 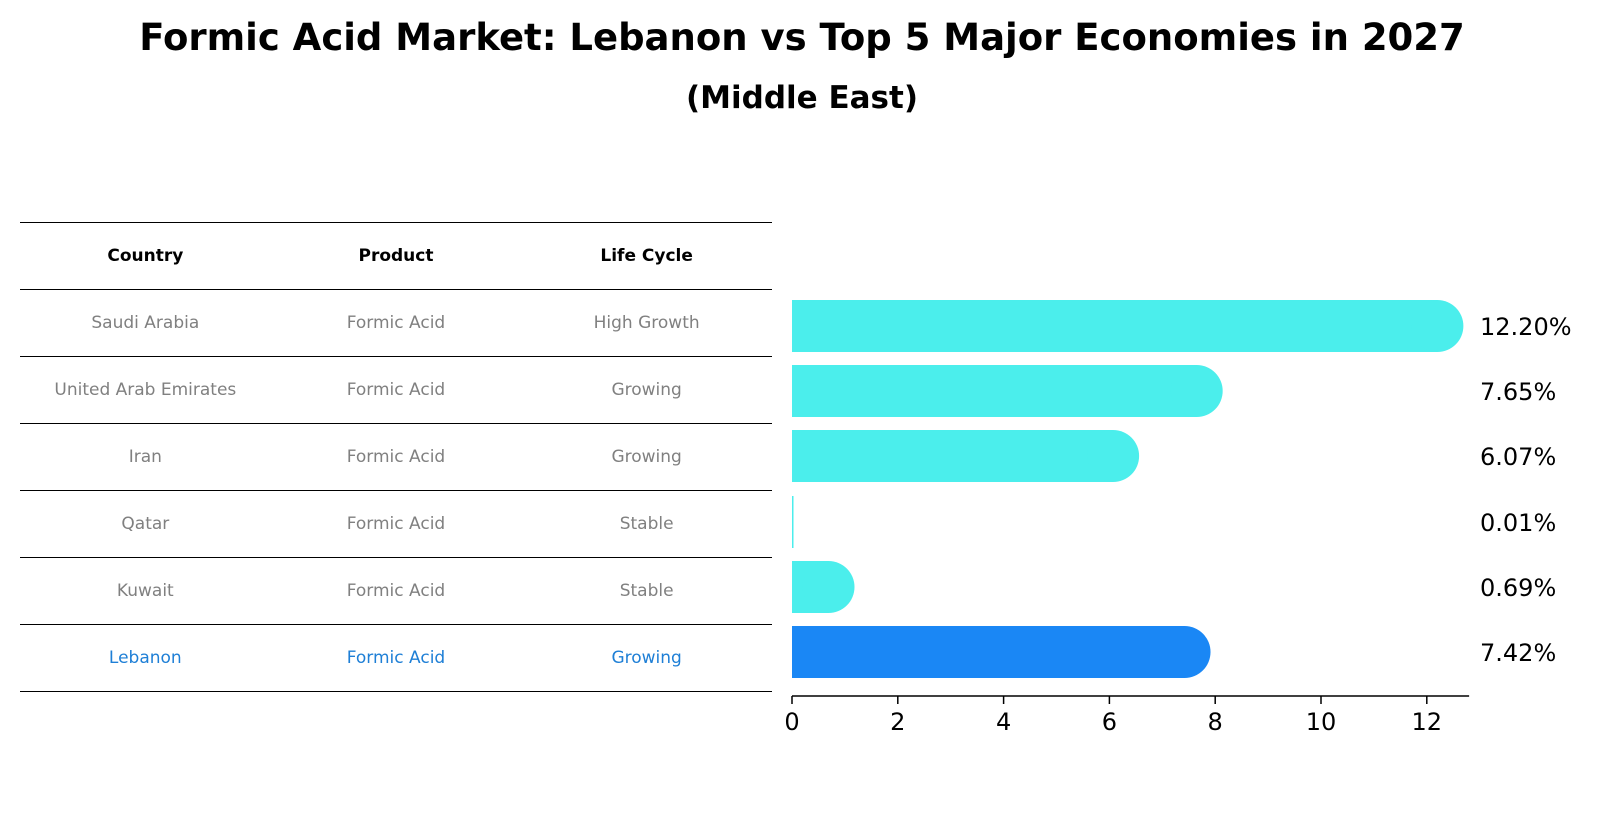 What do you see at coordinates (988, 652) in the screenshot?
I see `bar-highlighted` at bounding box center [988, 652].